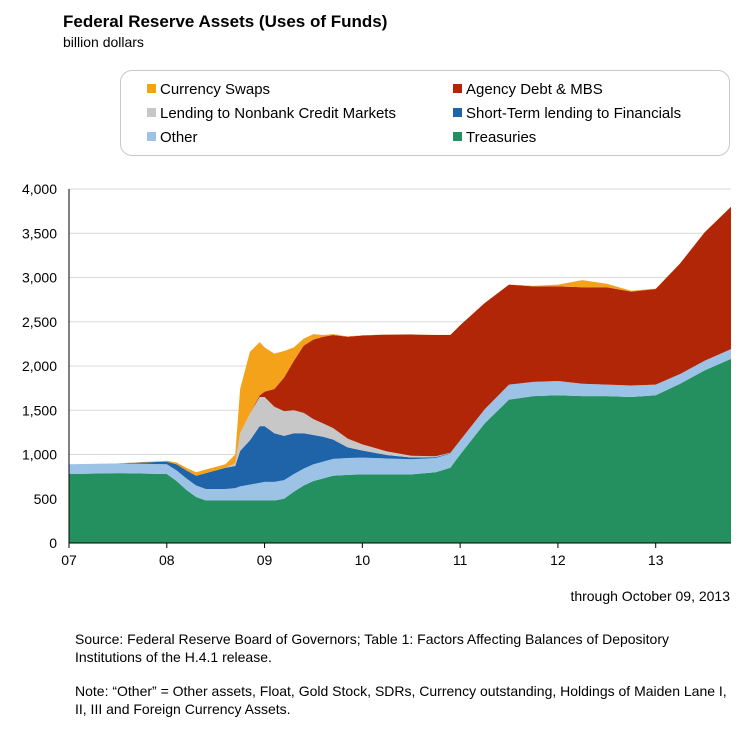 This screenshot has width=750, height=736. Describe the element at coordinates (103, 42) in the screenshot. I see `chart-subtitle: billion dollars` at that location.